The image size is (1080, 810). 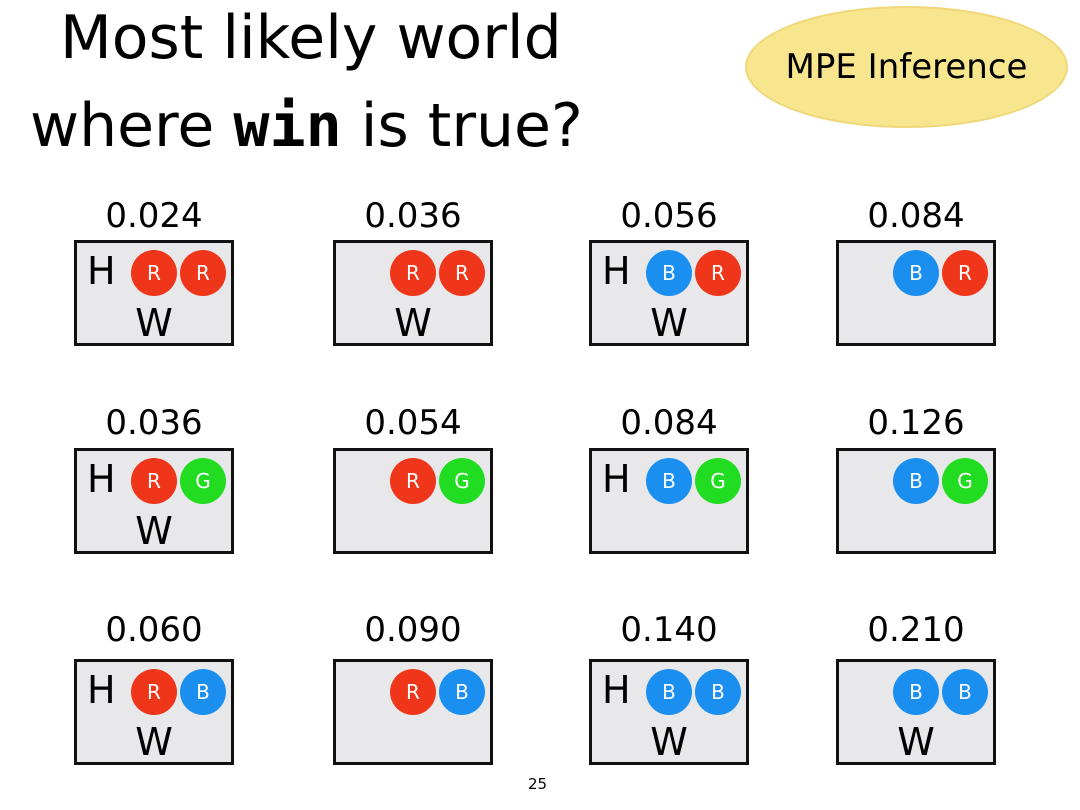 I want to click on slide-title-line2: where win is true?, so click(x=306, y=126).